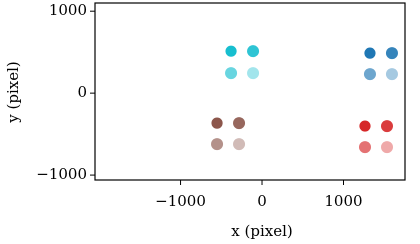  What do you see at coordinates (82, 92) in the screenshot?
I see `y-tick-label: 0` at bounding box center [82, 92].